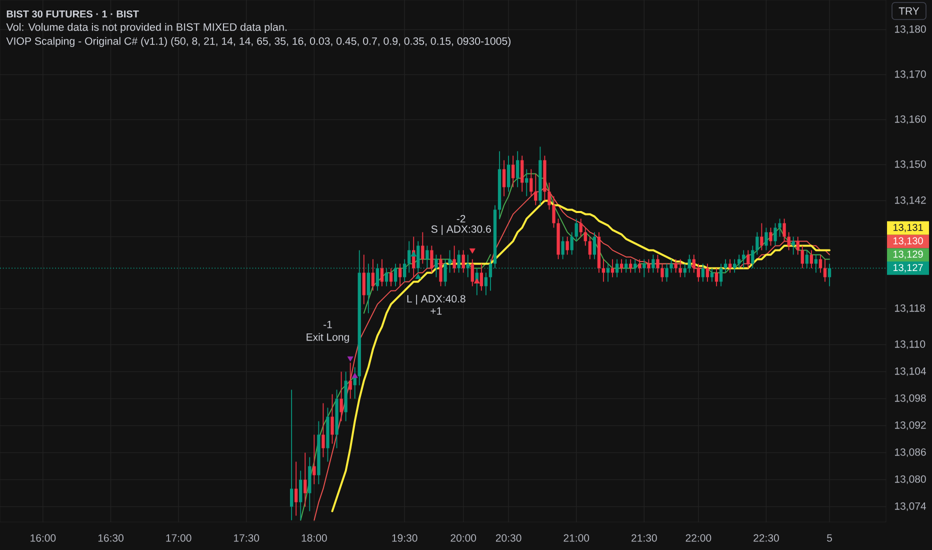 This screenshot has height=550, width=932. What do you see at coordinates (461, 230) in the screenshot?
I see `annotation: S | ADX:30.6` at bounding box center [461, 230].